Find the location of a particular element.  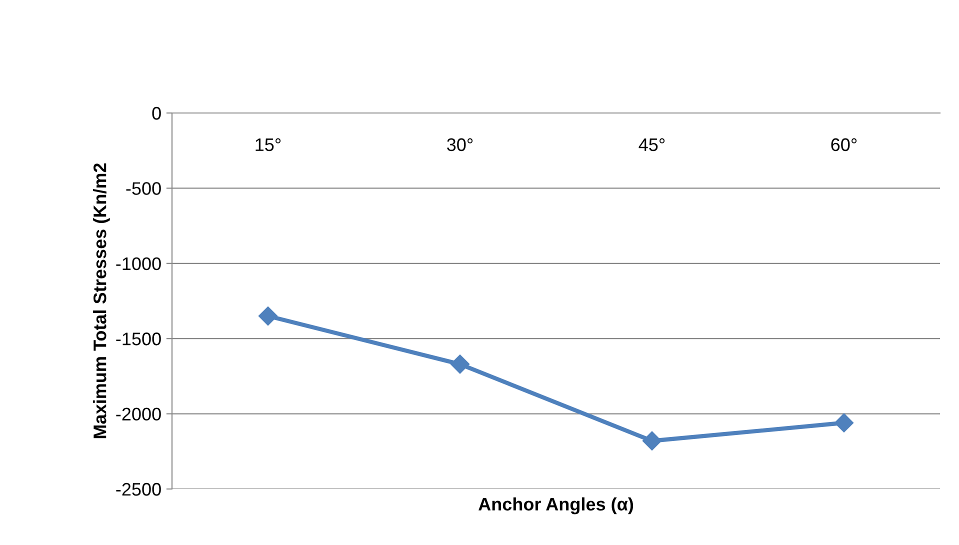

y-axis-title: Maximum Total Stresses (Kn/m2 is located at coordinates (101, 300).